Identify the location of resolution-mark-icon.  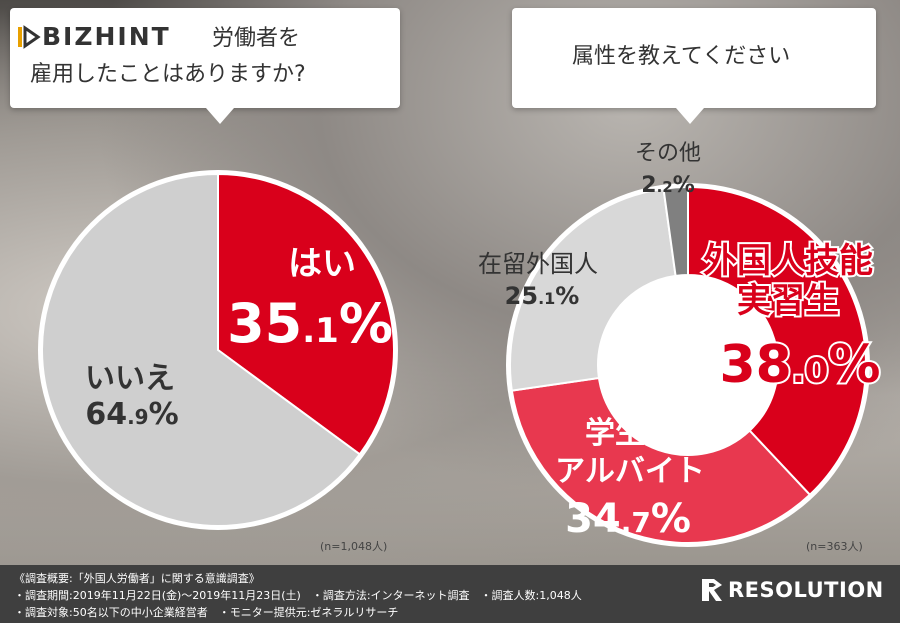
(712, 590).